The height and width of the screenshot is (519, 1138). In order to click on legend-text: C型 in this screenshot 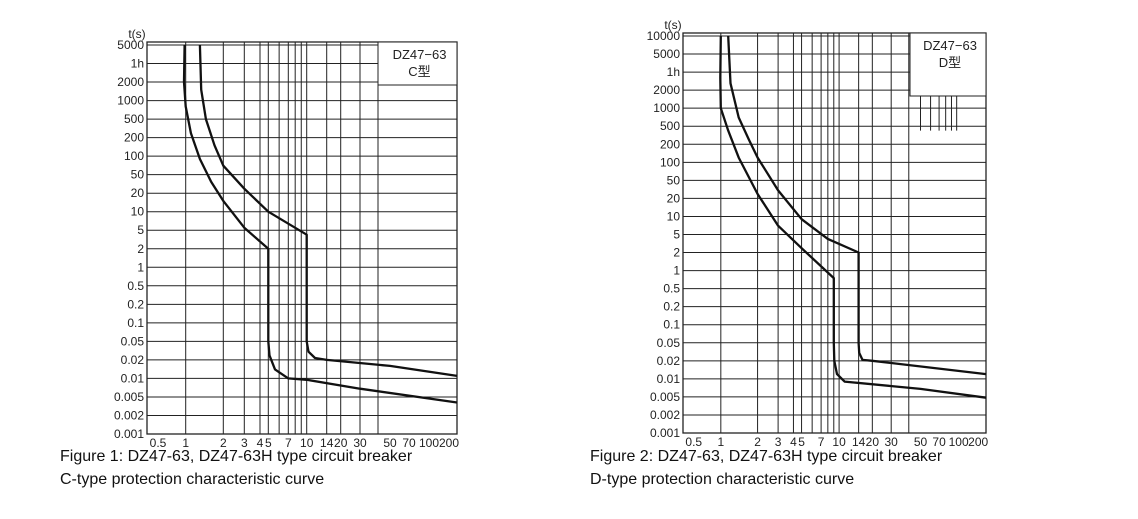, I will do `click(419, 71)`.